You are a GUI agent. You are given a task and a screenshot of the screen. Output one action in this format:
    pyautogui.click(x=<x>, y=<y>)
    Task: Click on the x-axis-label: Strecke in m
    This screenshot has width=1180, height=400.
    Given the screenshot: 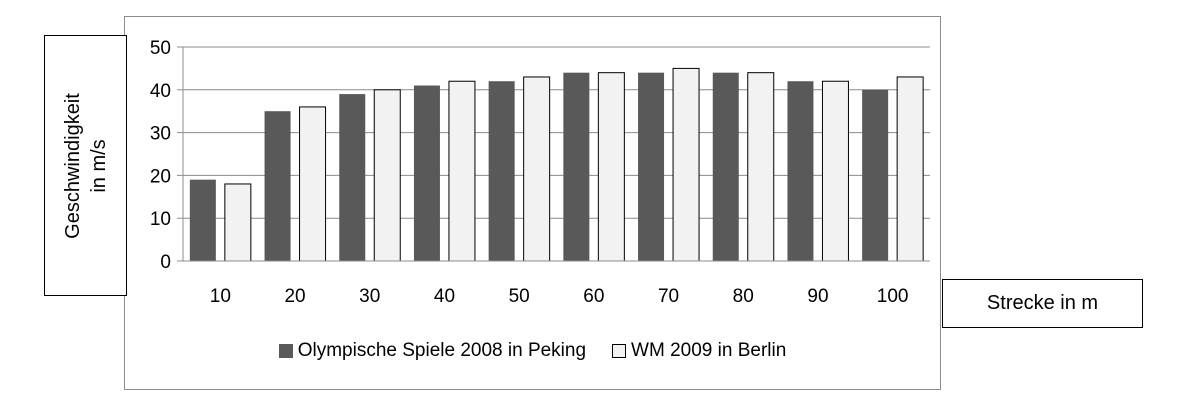 What is the action you would take?
    pyautogui.click(x=1042, y=303)
    